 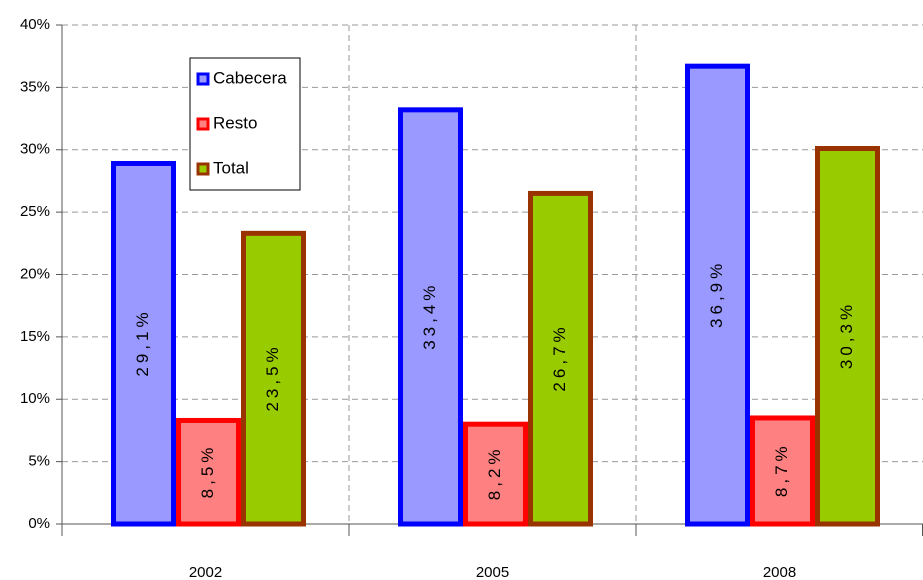 I want to click on value-label: 36,9%, so click(x=716, y=294).